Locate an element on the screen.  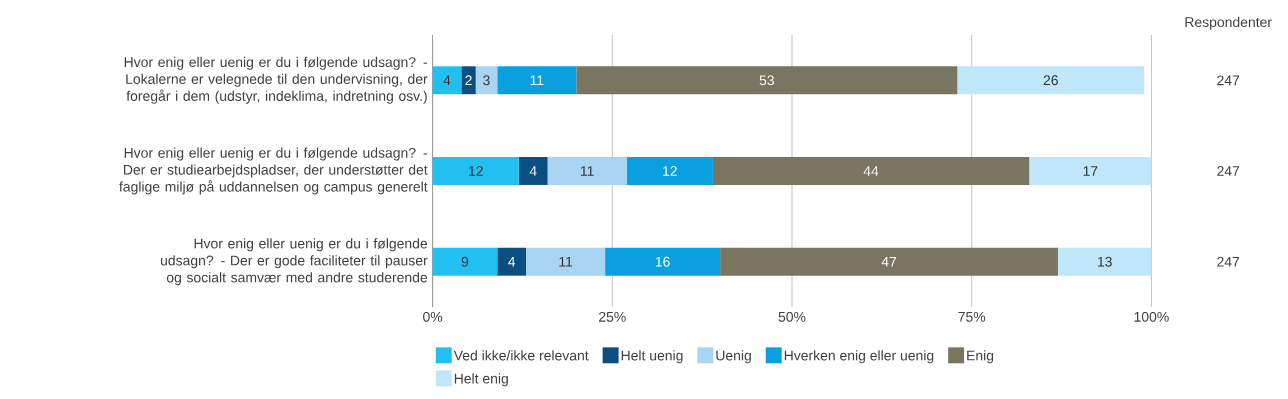
x-tick-label: 0% is located at coordinates (433, 317).